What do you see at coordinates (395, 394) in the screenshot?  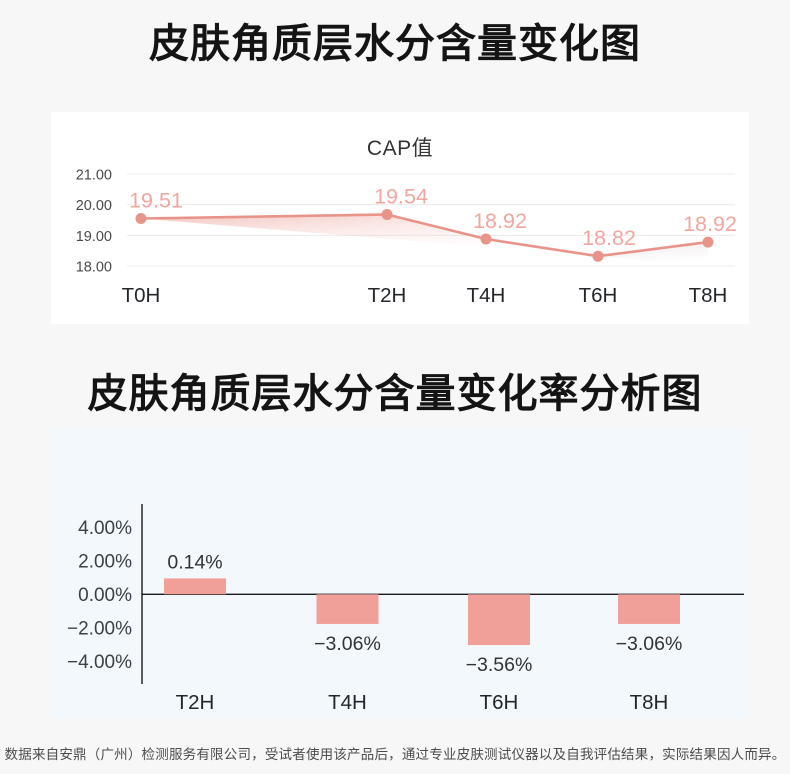 I see `page-title-change-rate: 皮肤角质层水分含量变化率分析图` at bounding box center [395, 394].